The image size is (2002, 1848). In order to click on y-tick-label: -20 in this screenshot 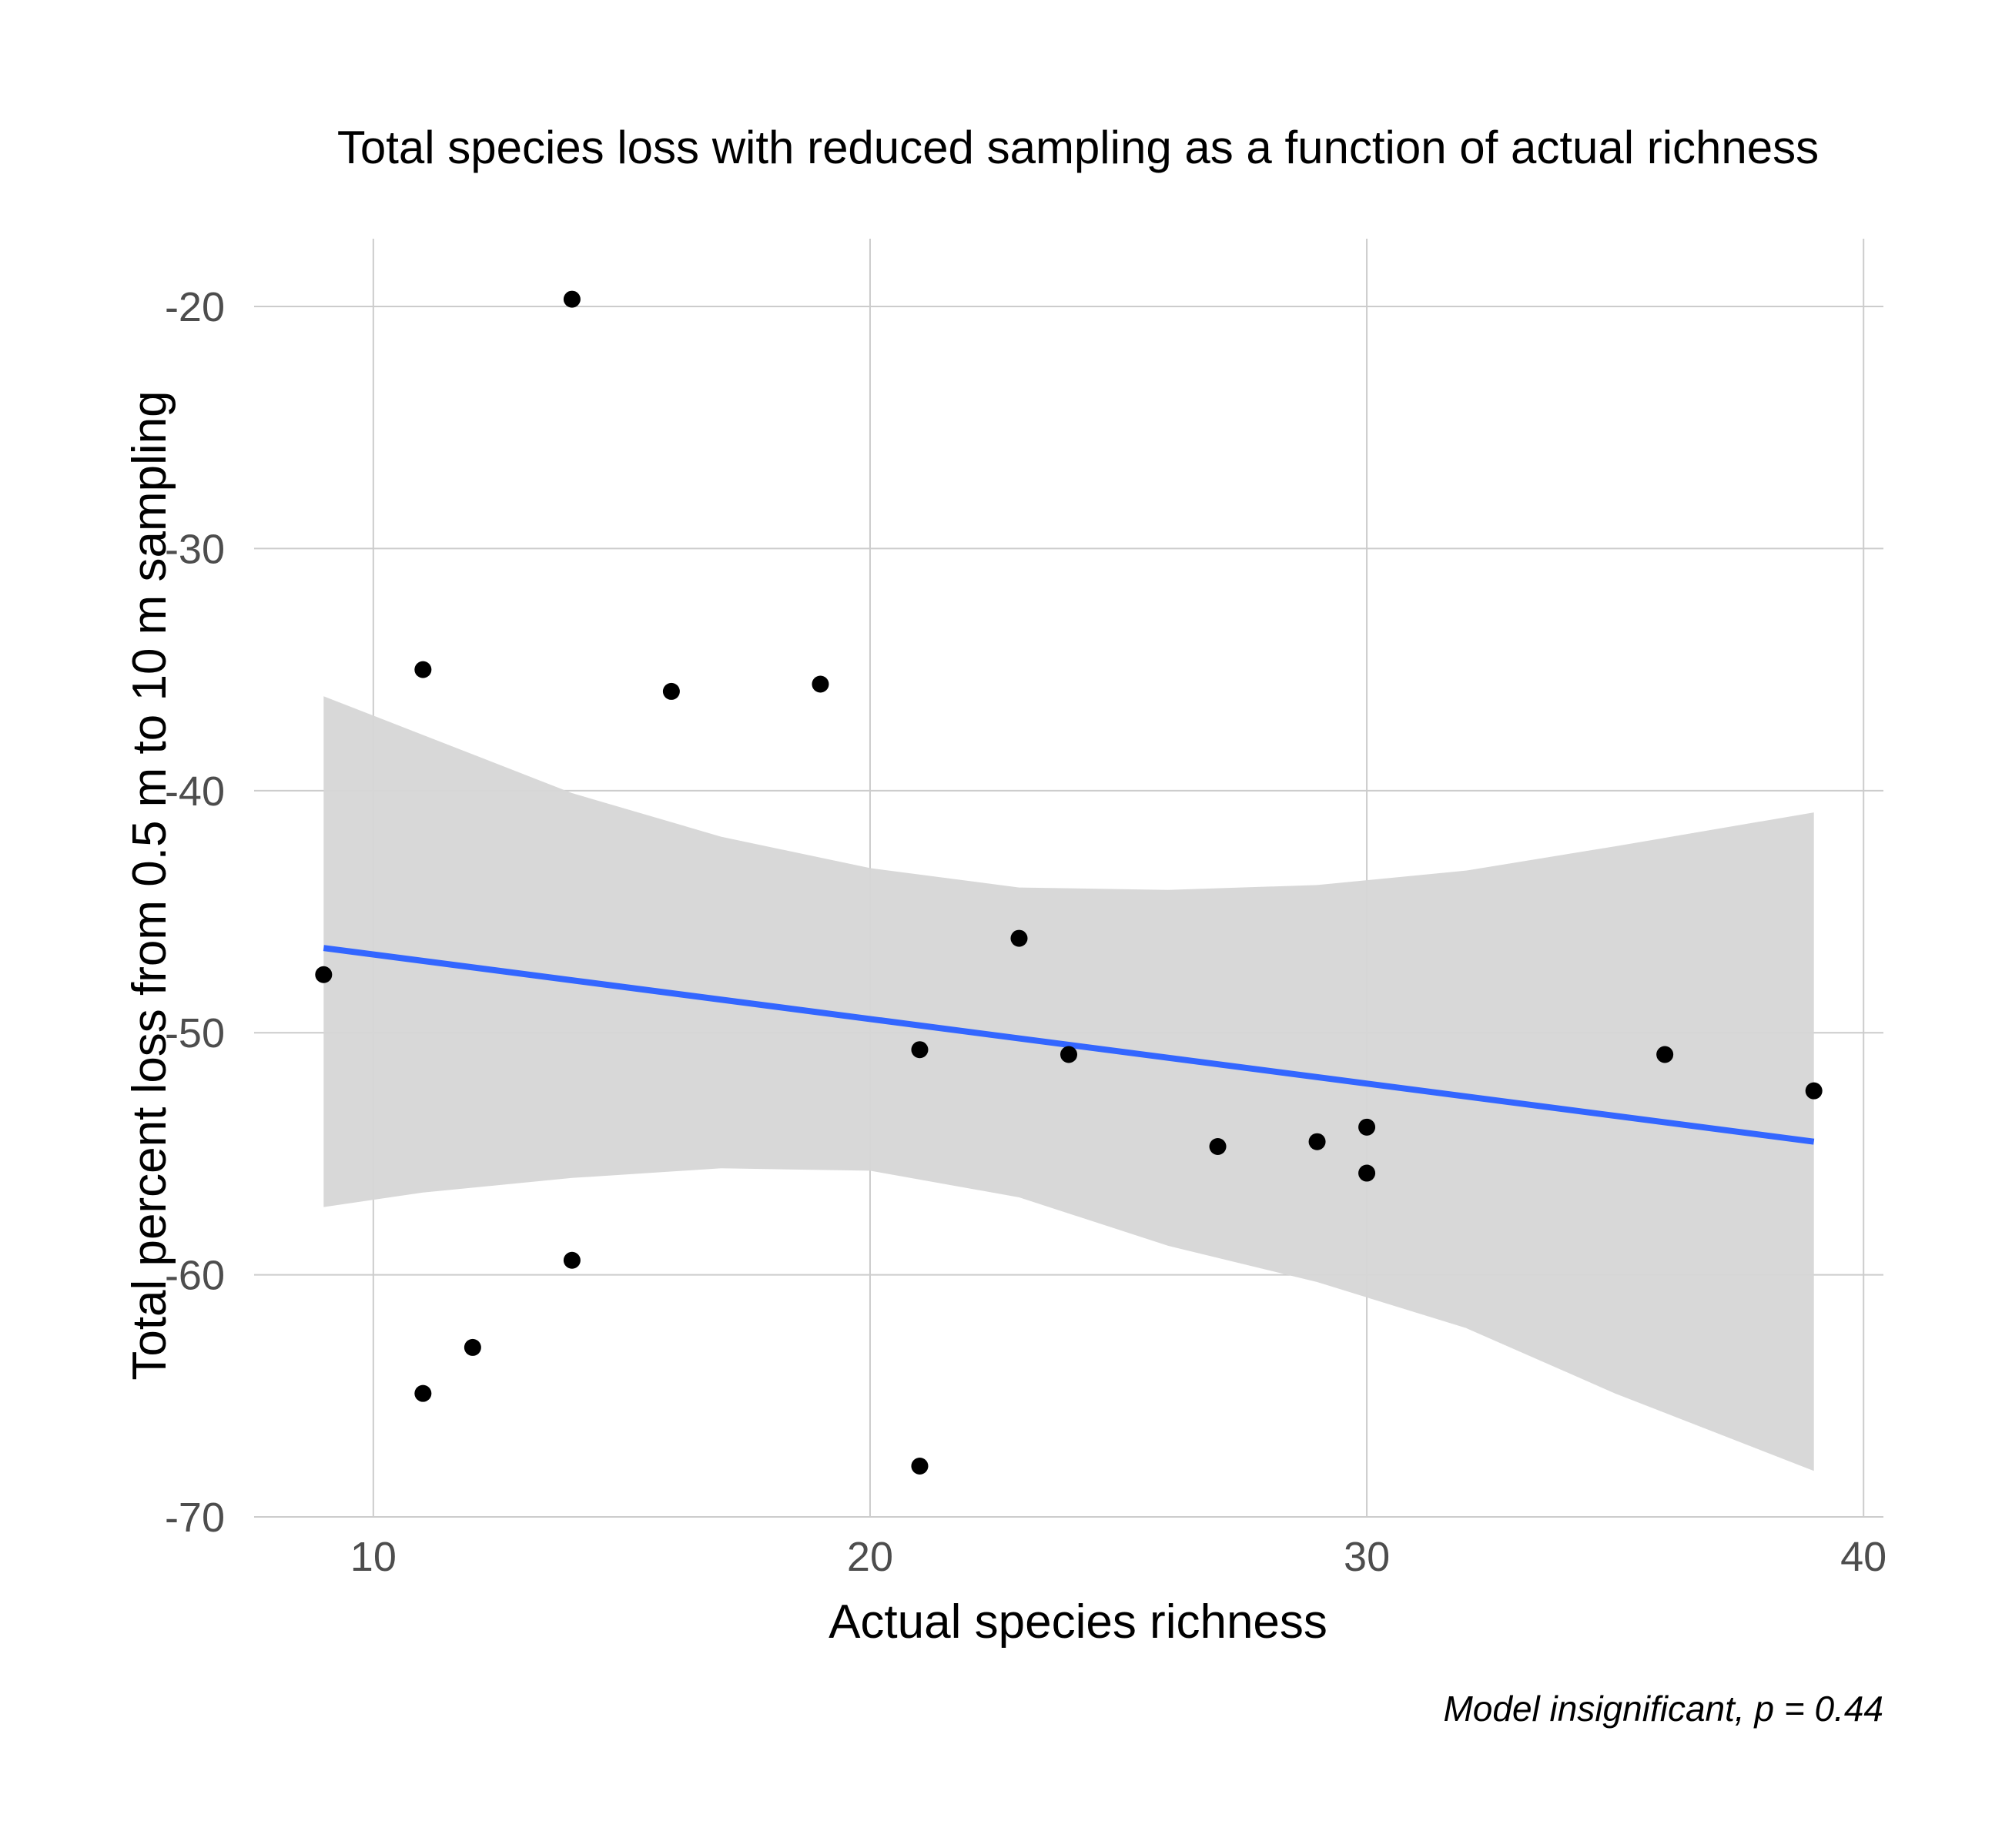, I will do `click(195, 307)`.